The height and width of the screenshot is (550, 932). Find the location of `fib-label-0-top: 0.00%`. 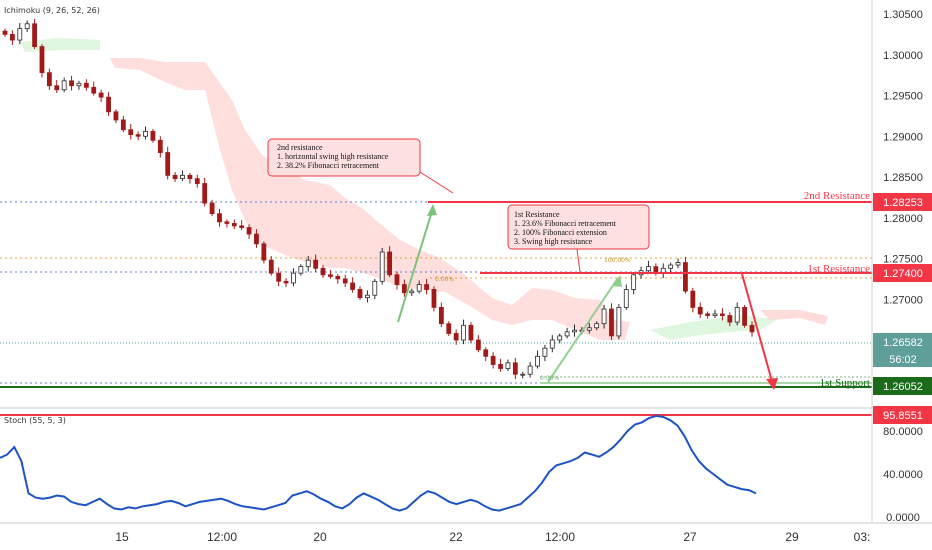

fib-label-0-top: 0.00% is located at coordinates (444, 279).